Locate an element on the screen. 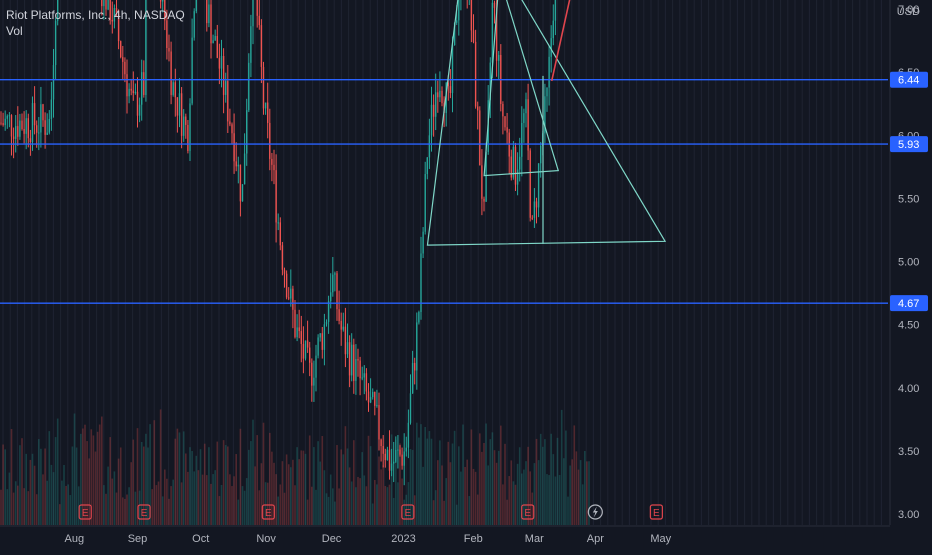 The image size is (932, 555). triangle-drawing-large is located at coordinates (546, 123).